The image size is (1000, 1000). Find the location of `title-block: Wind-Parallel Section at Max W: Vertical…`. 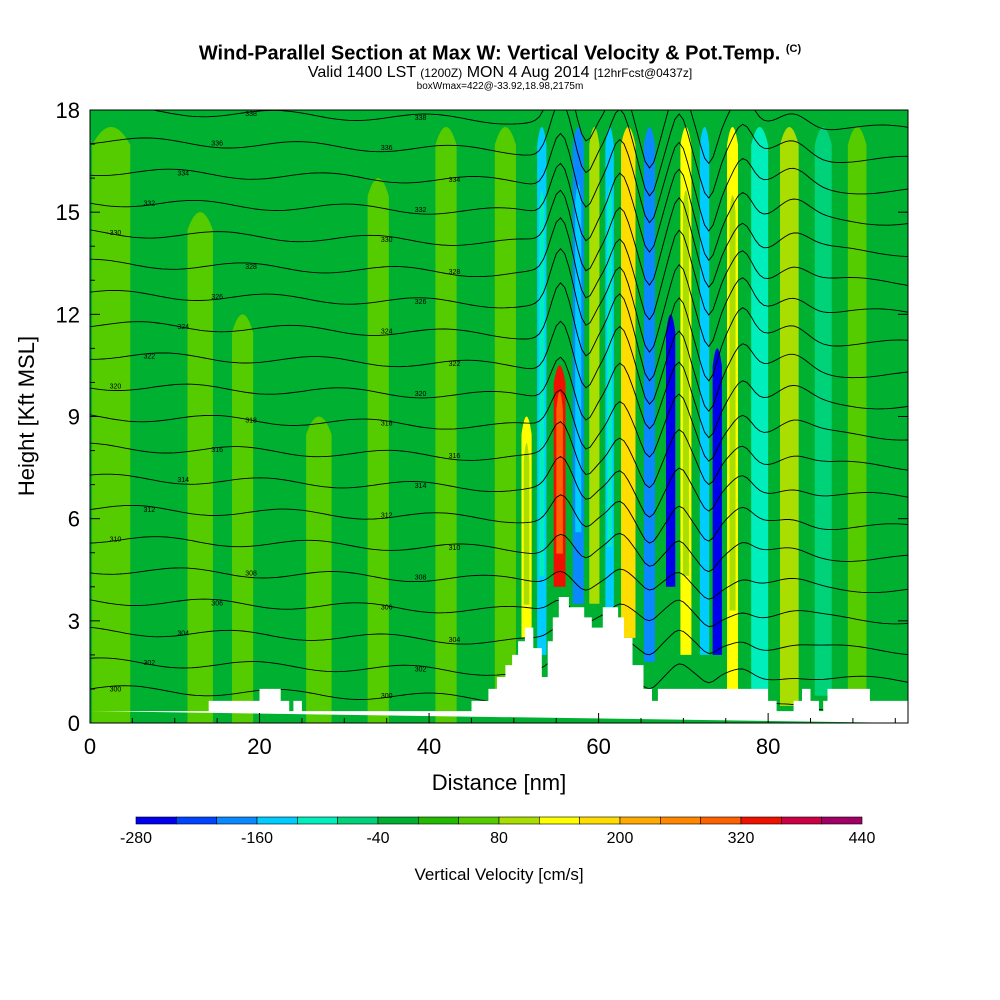

title-block: Wind-Parallel Section at Max W: Vertical… is located at coordinates (500, 65).